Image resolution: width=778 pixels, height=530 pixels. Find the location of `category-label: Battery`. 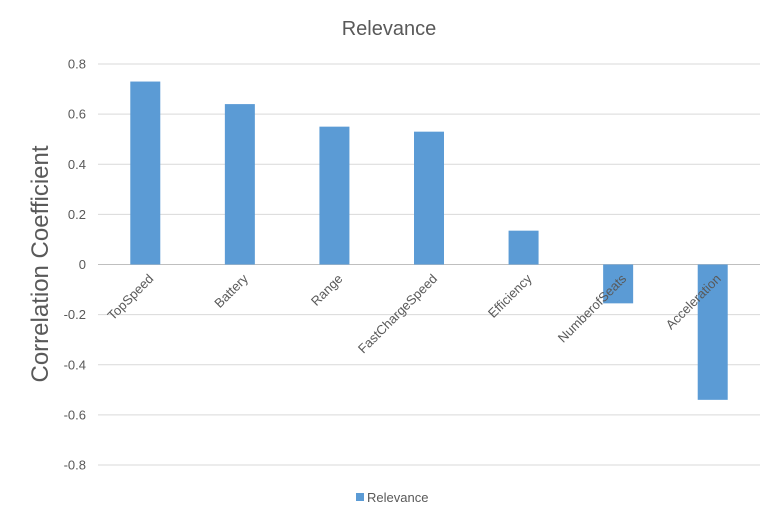

category-label: Battery is located at coordinates (231, 291).